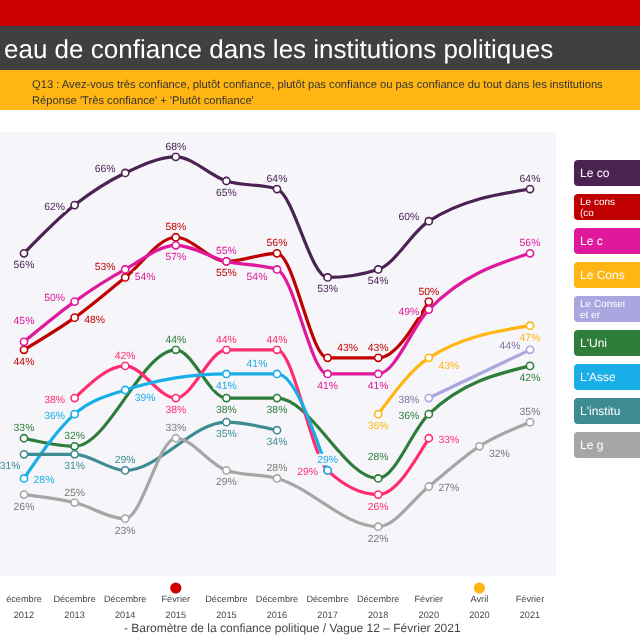  What do you see at coordinates (279, 49) in the screenshot?
I see `chart-title: eau de confiance dans les institutions politiques` at bounding box center [279, 49].